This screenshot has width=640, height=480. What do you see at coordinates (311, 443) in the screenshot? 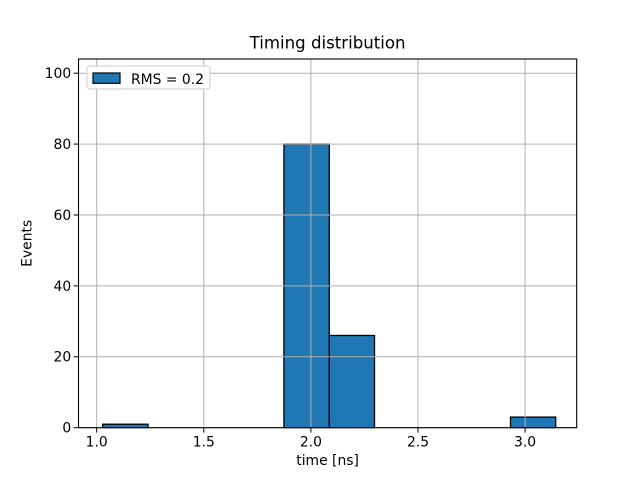
I see `x-tick-label: 2.0` at bounding box center [311, 443].